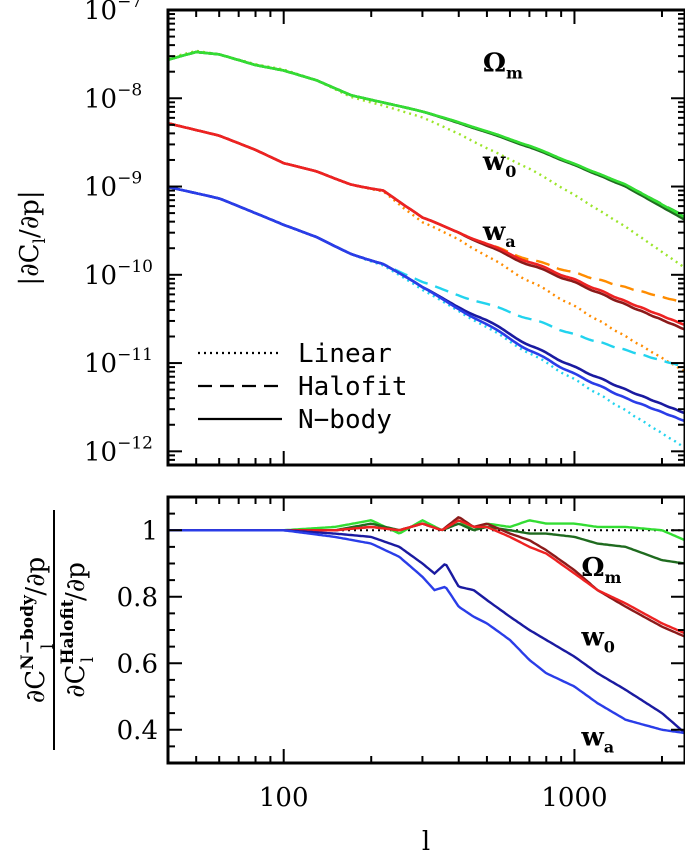  I want to click on ytick-label-0.4: 0.4, so click(137, 731).